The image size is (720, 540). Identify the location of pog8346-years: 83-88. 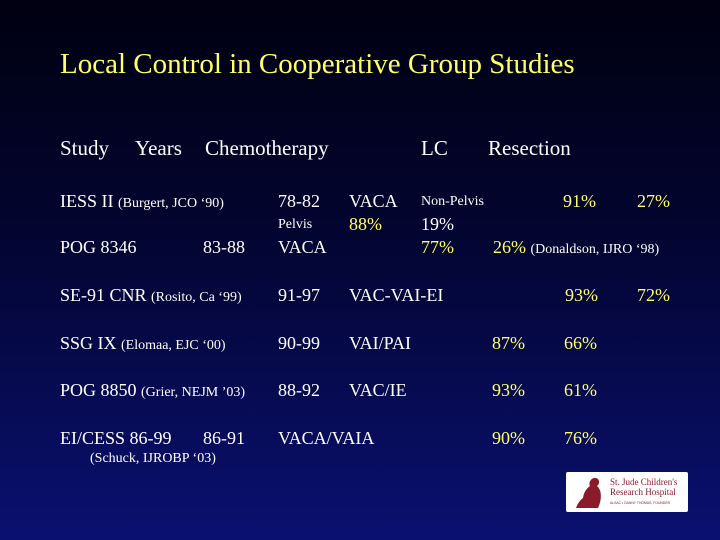
(224, 247).